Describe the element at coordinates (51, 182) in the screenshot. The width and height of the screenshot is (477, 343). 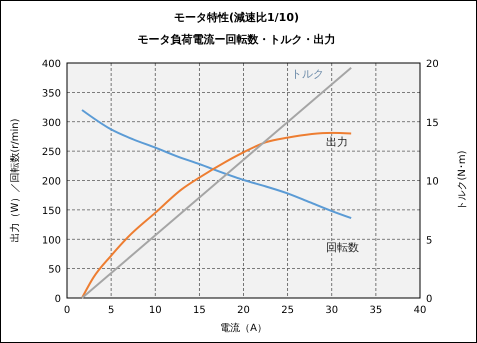
I see `y-tick-label: 200` at that location.